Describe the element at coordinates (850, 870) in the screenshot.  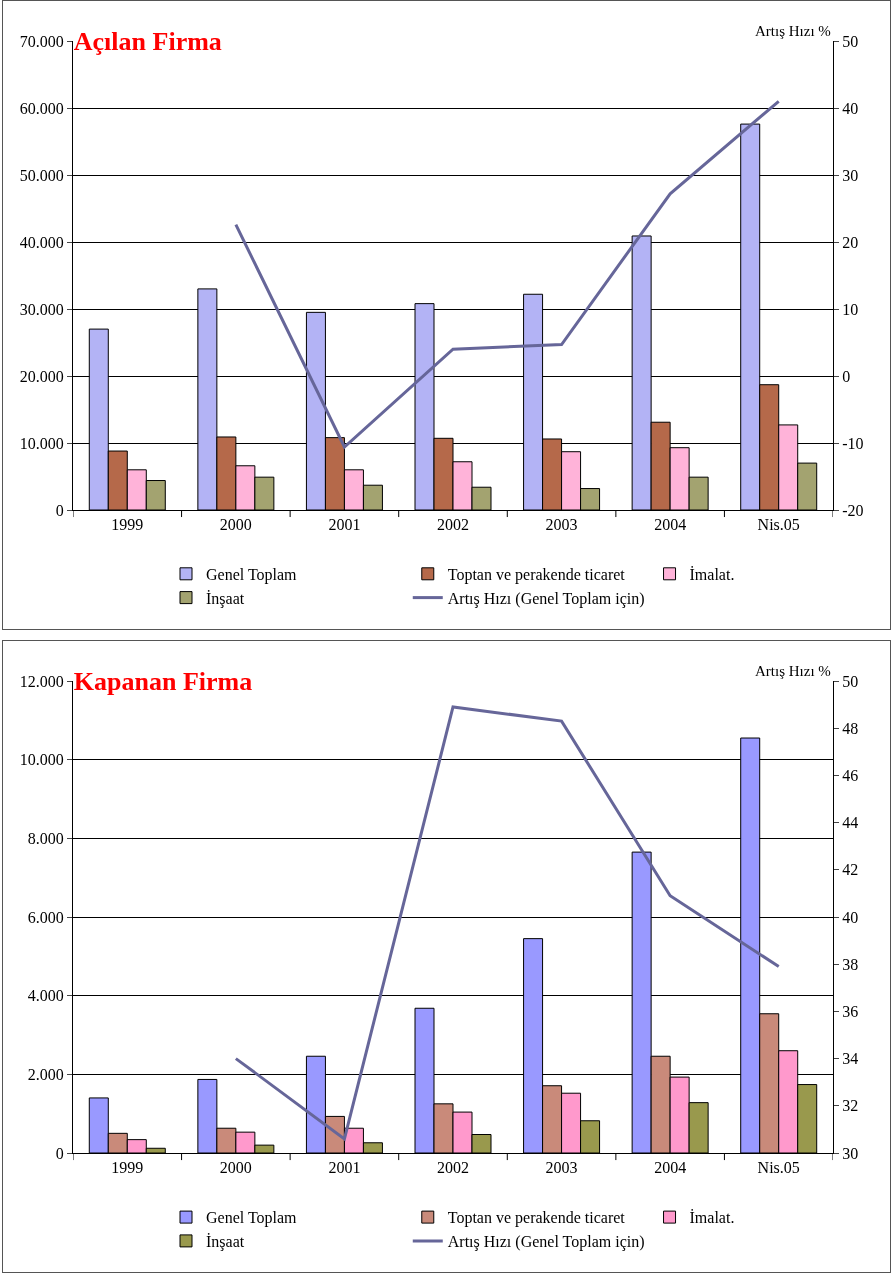
I see `y2-tick-label: 42` at that location.